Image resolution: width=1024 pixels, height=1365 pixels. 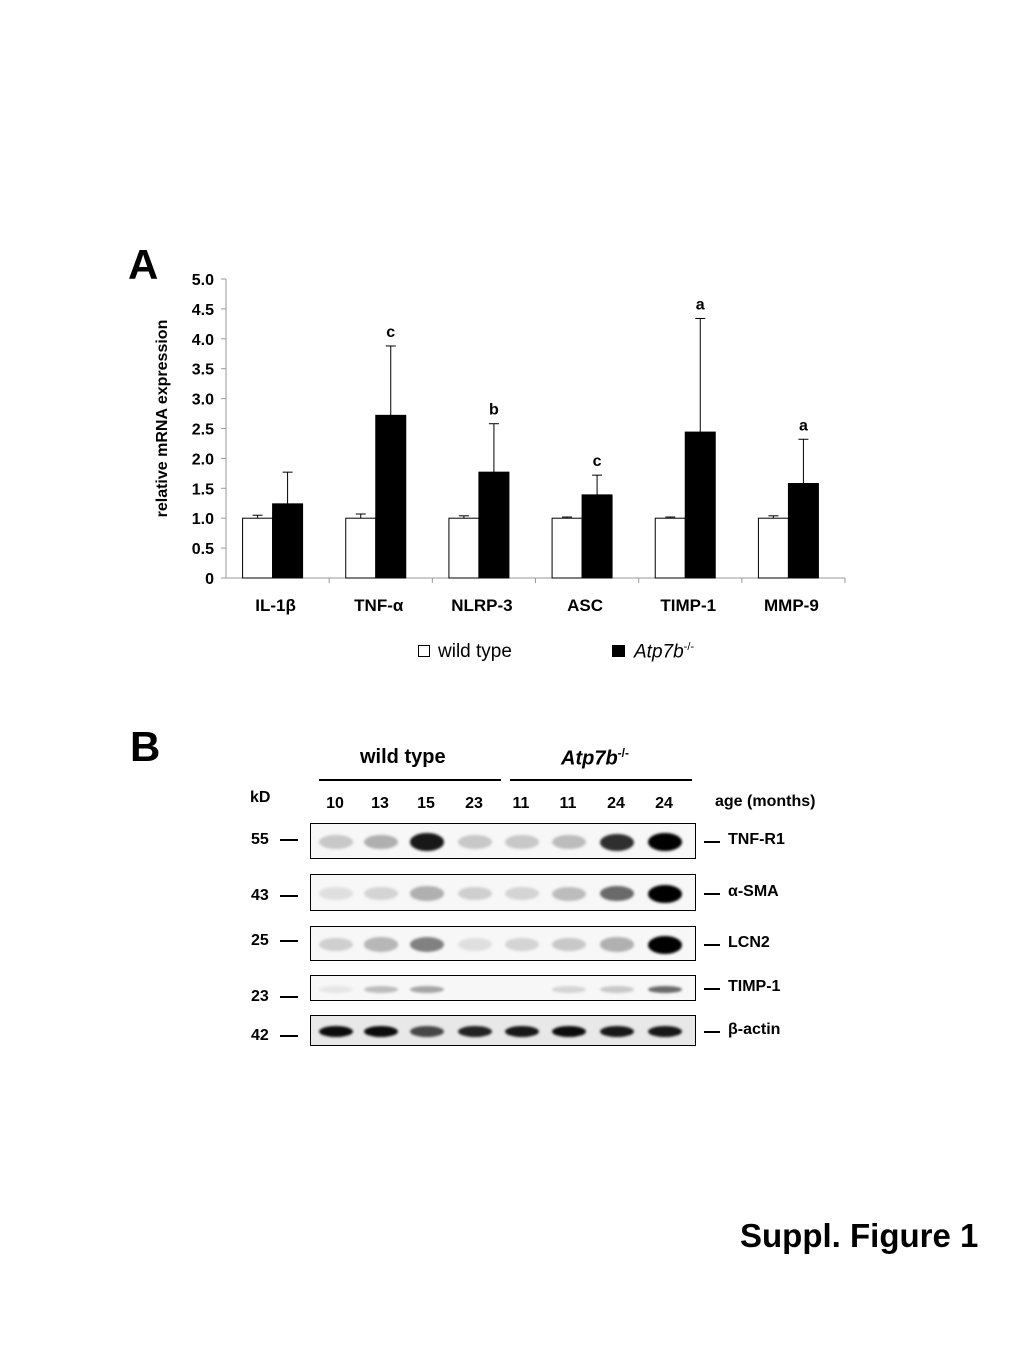 I want to click on legend-swatch-wild-type, so click(x=424, y=651).